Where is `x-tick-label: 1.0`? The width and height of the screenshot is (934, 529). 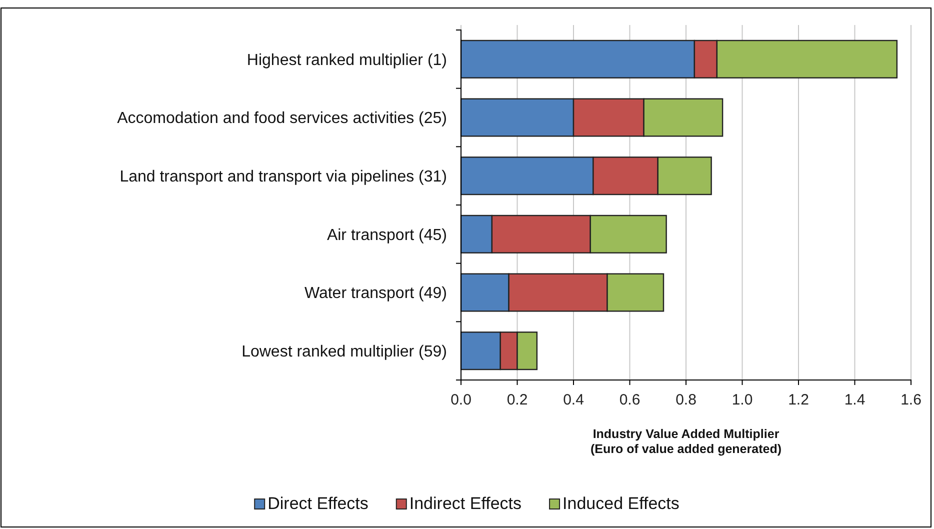
x-tick-label: 1.0 is located at coordinates (742, 400).